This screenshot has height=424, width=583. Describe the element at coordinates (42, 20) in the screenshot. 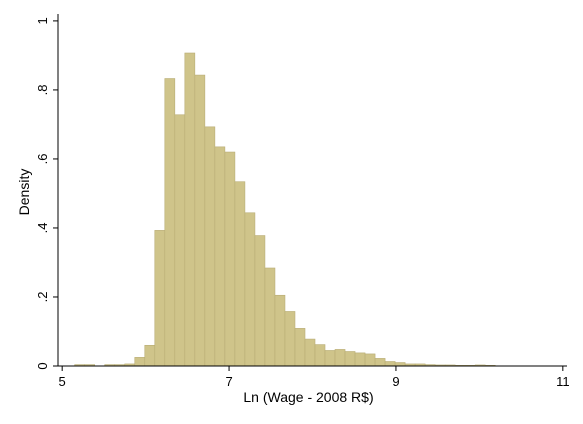

I see `y-tick-label: 1` at that location.